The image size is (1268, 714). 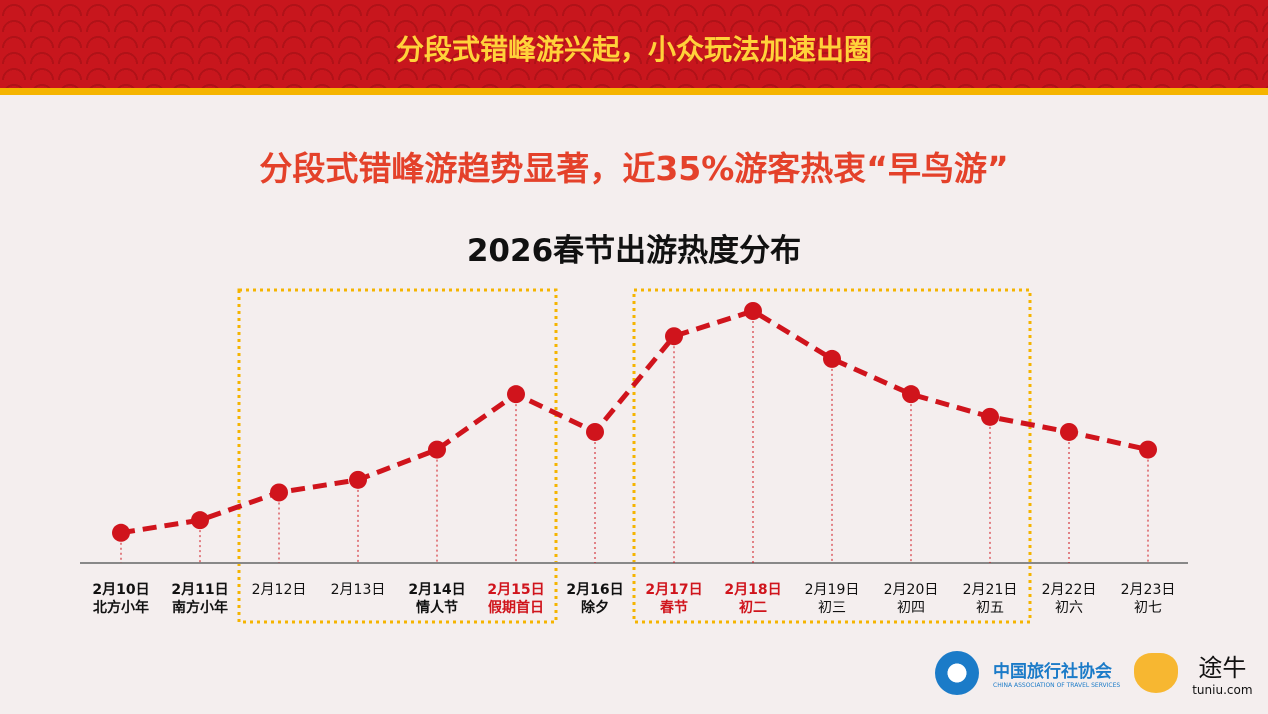 What do you see at coordinates (752, 590) in the screenshot?
I see `x-tick-label: 2月18日` at bounding box center [752, 590].